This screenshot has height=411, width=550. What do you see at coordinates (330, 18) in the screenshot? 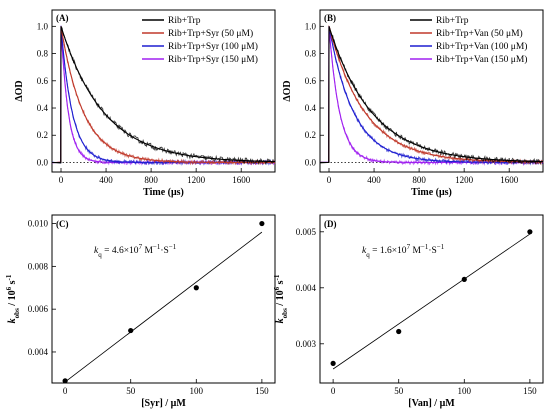
I see `panel-label: (B)` at bounding box center [330, 18].